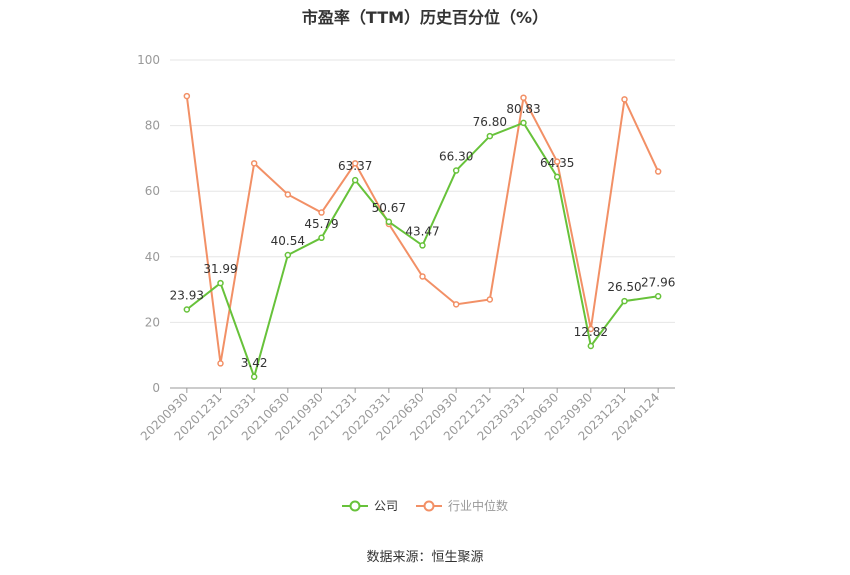  Describe the element at coordinates (624, 287) in the screenshot. I see `data-label-company: 26.50` at that location.